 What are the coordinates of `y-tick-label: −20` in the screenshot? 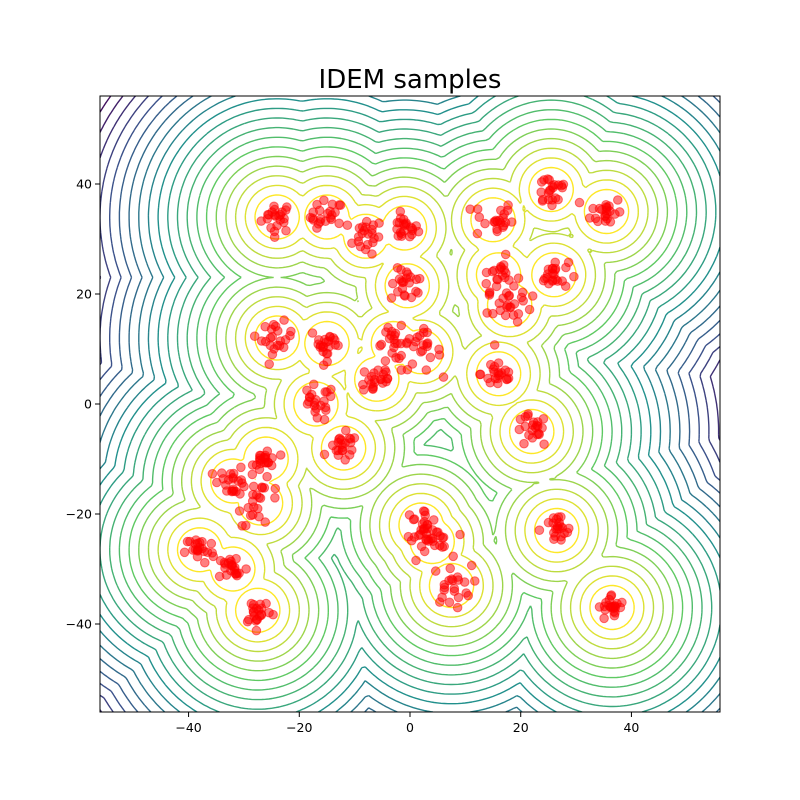 It's located at (79, 514).